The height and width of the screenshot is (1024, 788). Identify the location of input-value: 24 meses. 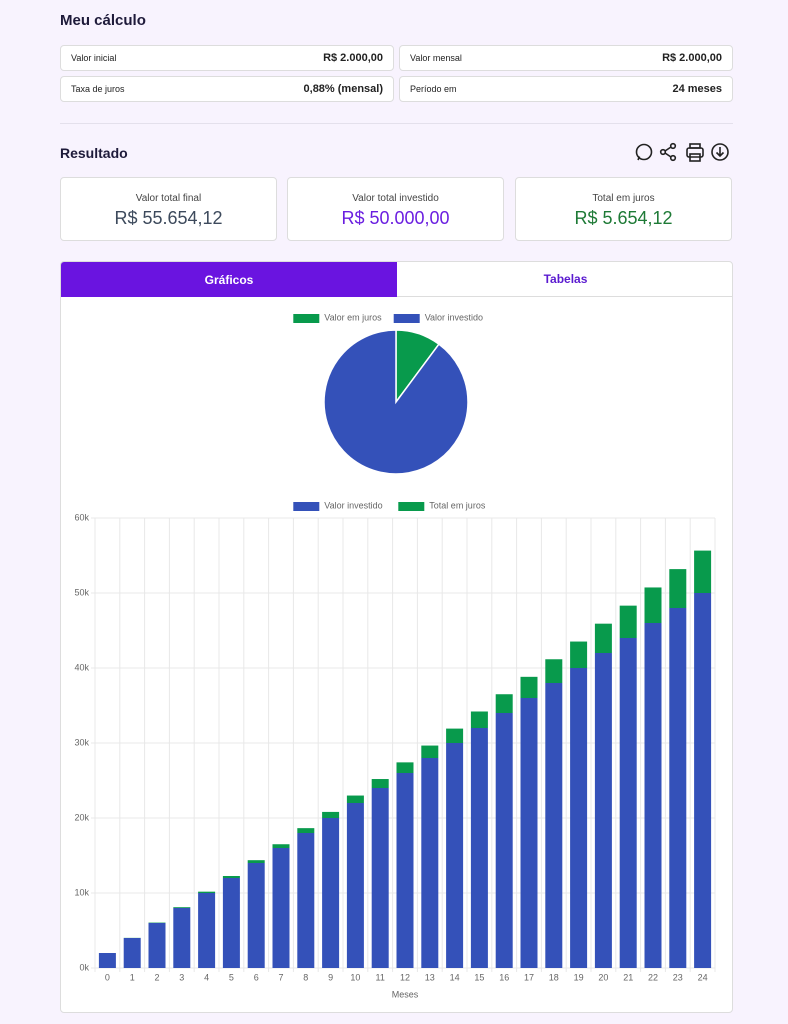
(697, 89).